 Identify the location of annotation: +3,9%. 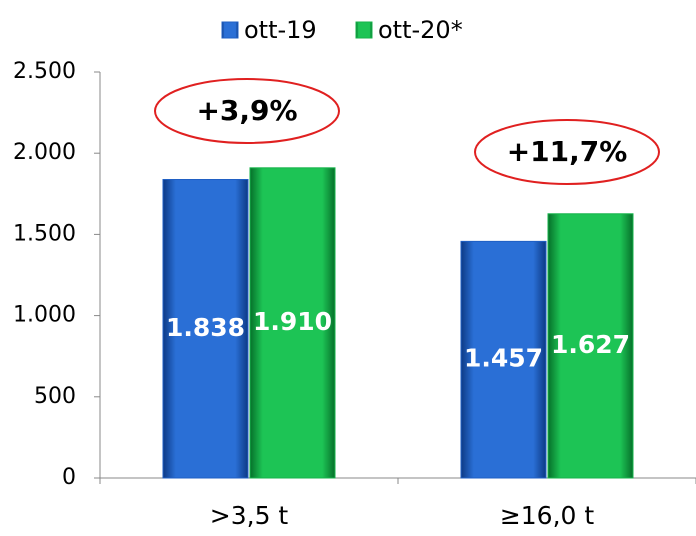
(247, 111).